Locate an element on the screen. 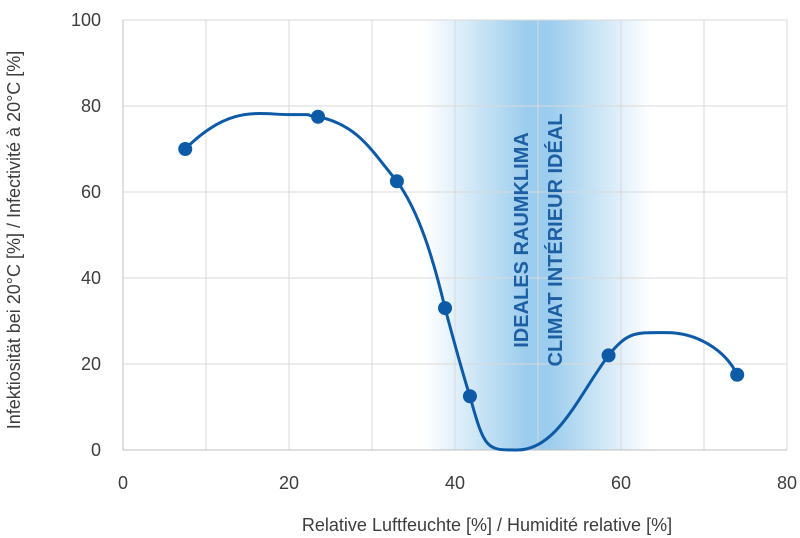 The image size is (800, 538). y-tick-label: 80 is located at coordinates (91, 106).